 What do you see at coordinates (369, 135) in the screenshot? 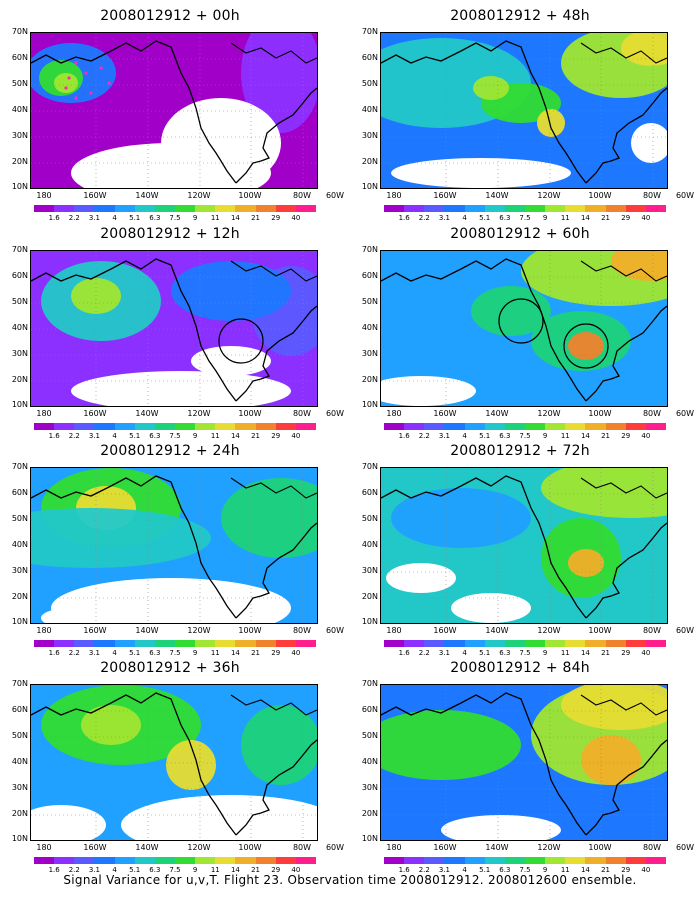
I see `lat-tick-label: 30N` at bounding box center [369, 135].